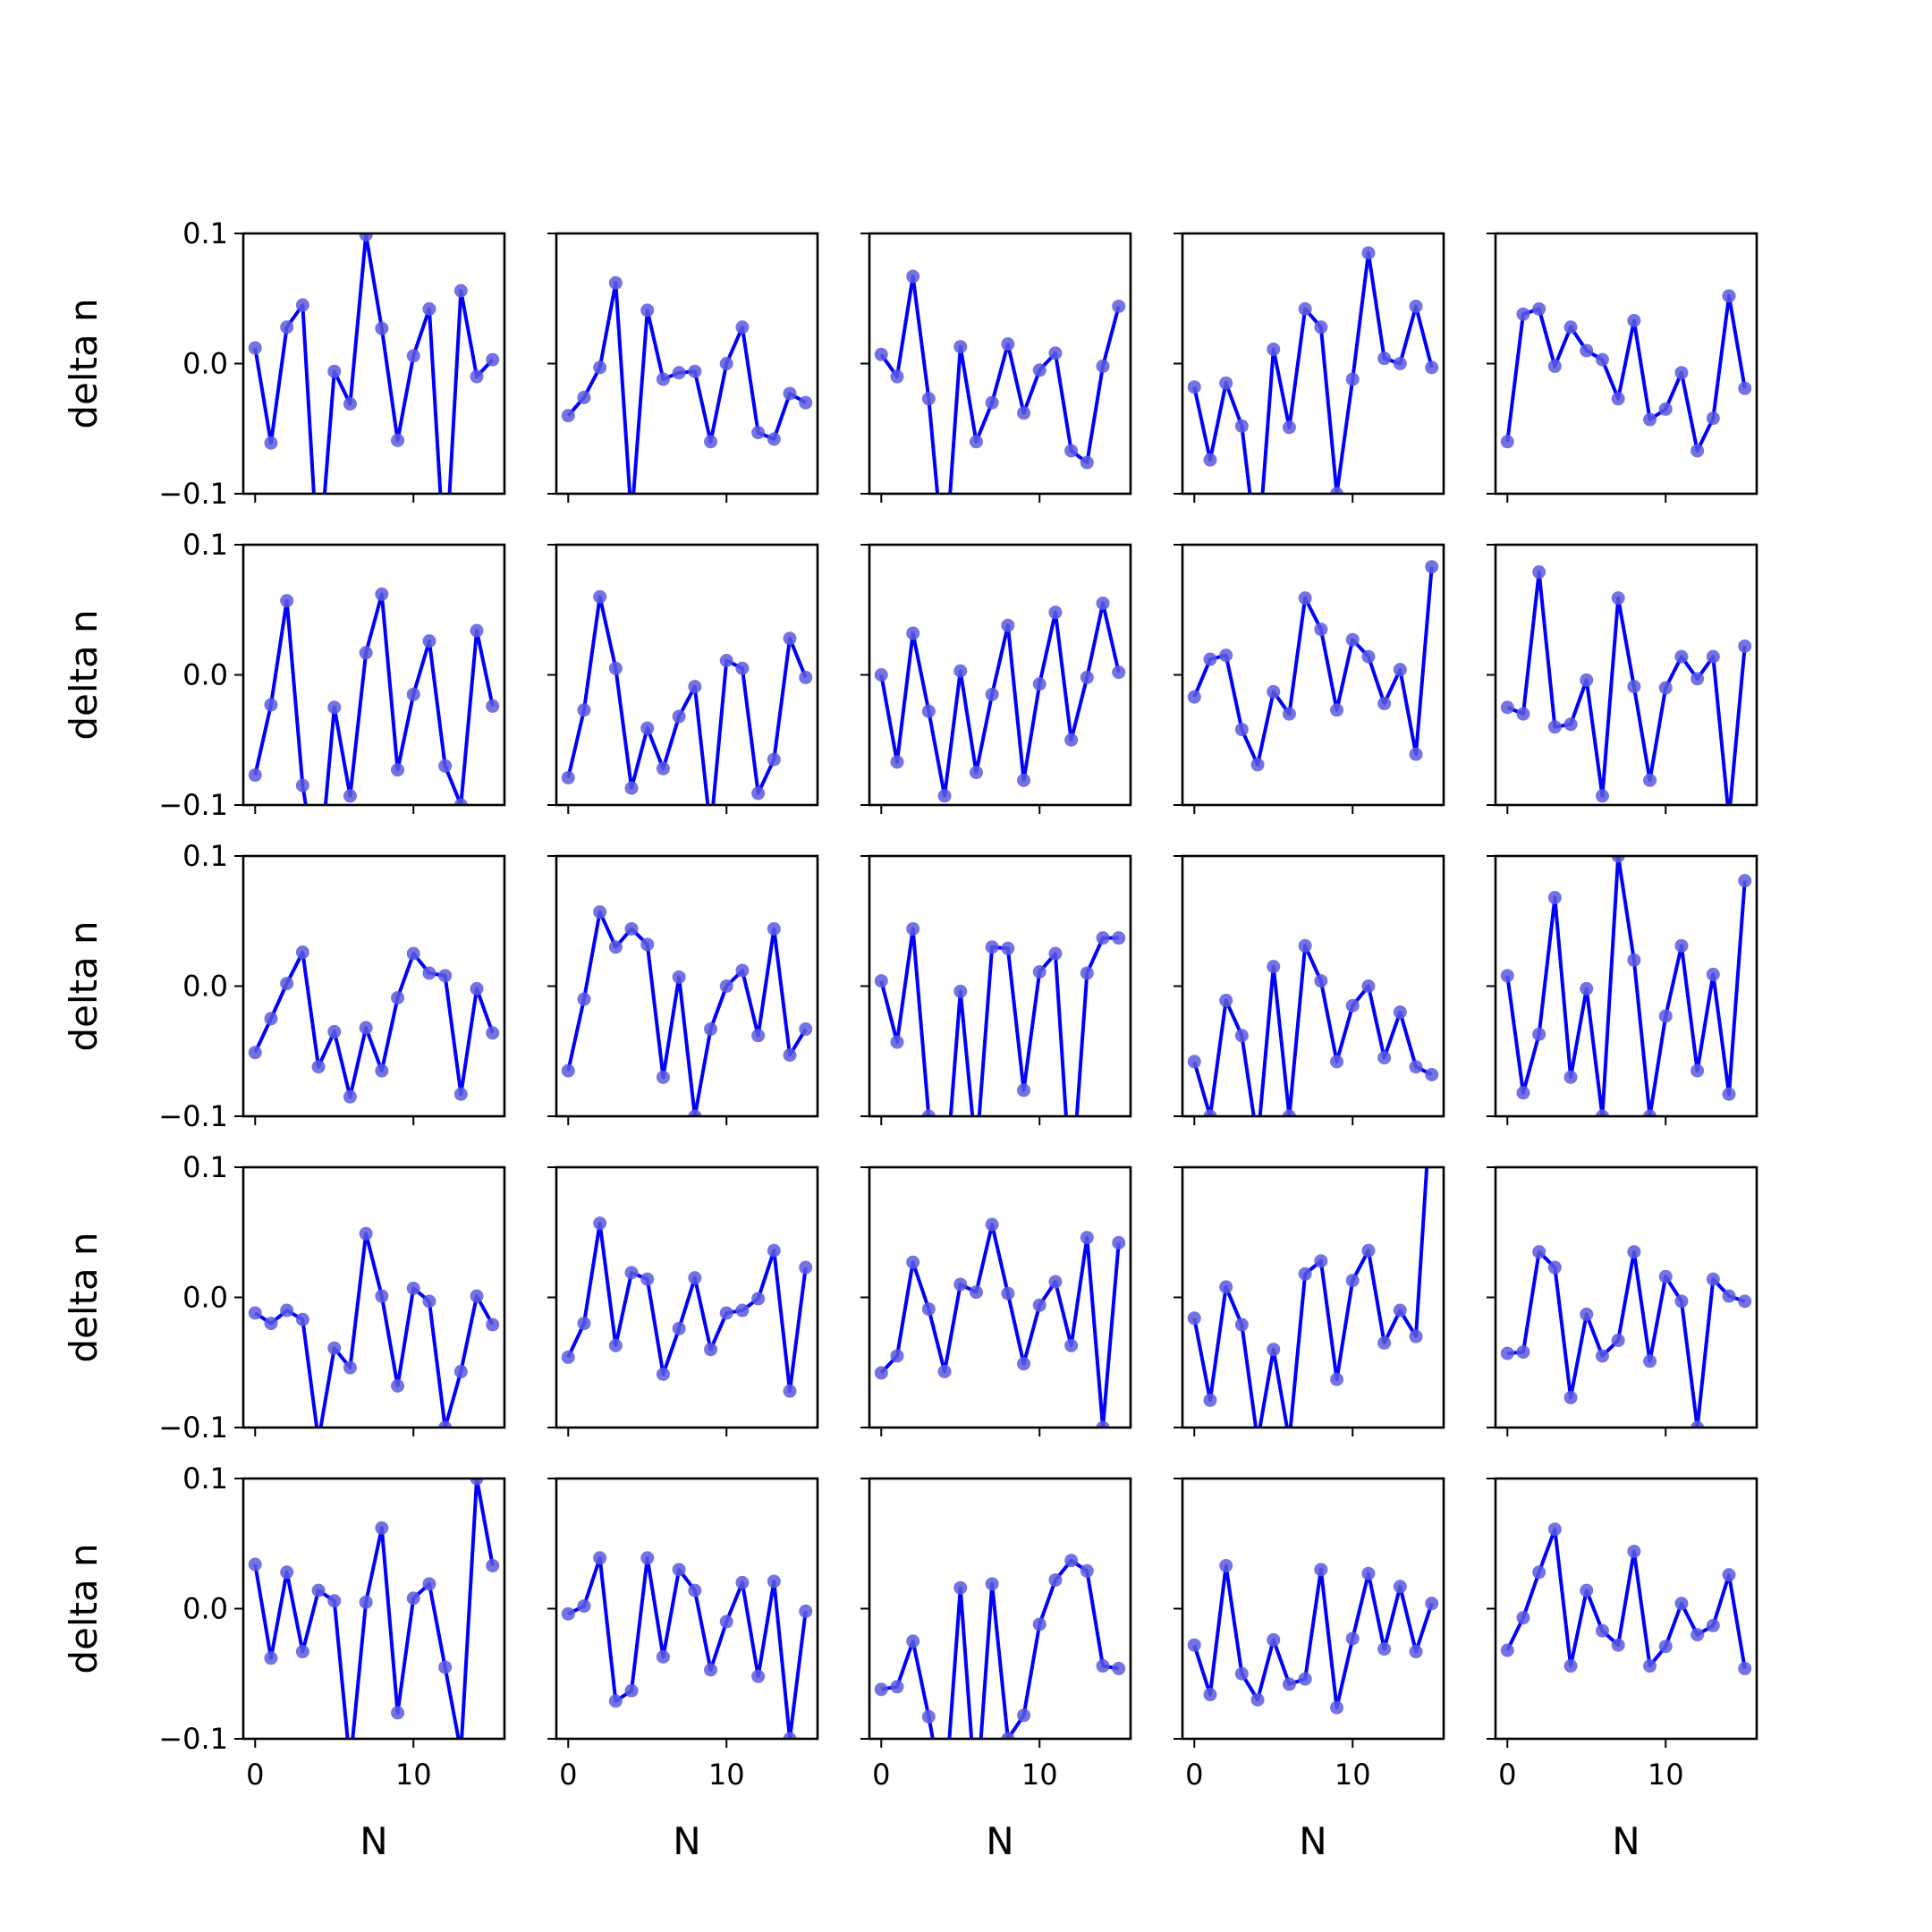 This screenshot has width=1932, height=1932. Describe the element at coordinates (1309, 989) in the screenshot. I see `panel-r3-c4` at that location.